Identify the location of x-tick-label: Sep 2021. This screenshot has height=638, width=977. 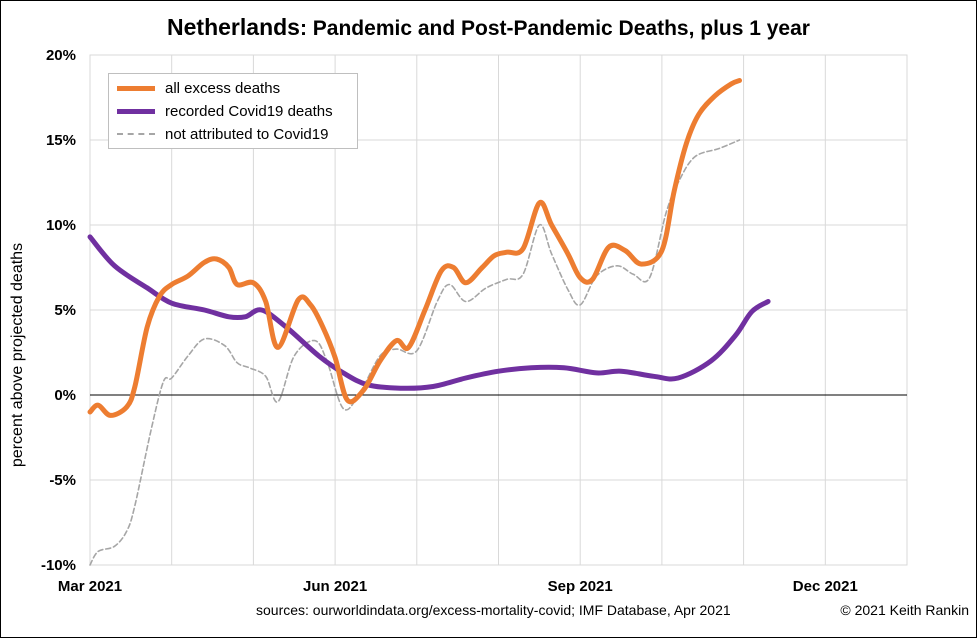
(580, 586).